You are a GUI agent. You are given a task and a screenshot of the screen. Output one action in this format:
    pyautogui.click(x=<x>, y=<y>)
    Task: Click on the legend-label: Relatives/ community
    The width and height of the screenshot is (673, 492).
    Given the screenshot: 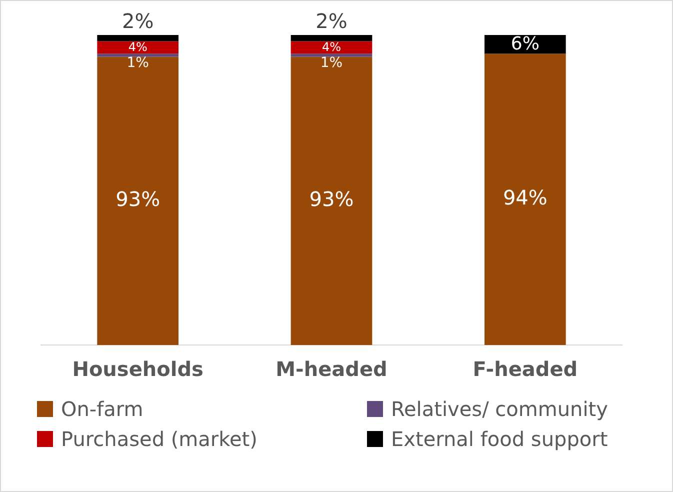 What is the action you would take?
    pyautogui.click(x=499, y=409)
    